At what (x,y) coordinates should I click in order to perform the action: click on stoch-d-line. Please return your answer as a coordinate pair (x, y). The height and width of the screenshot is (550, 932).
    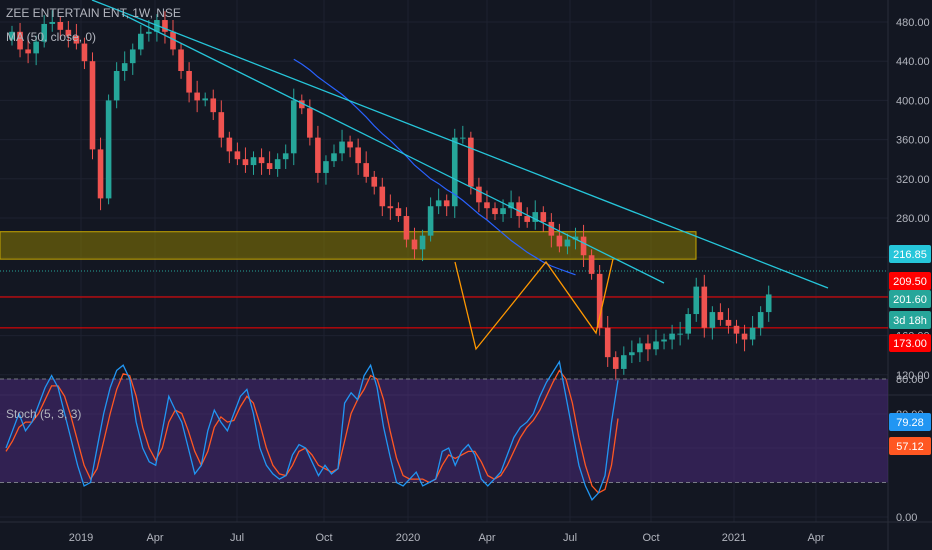
    Looking at the image, I should click on (312, 431).